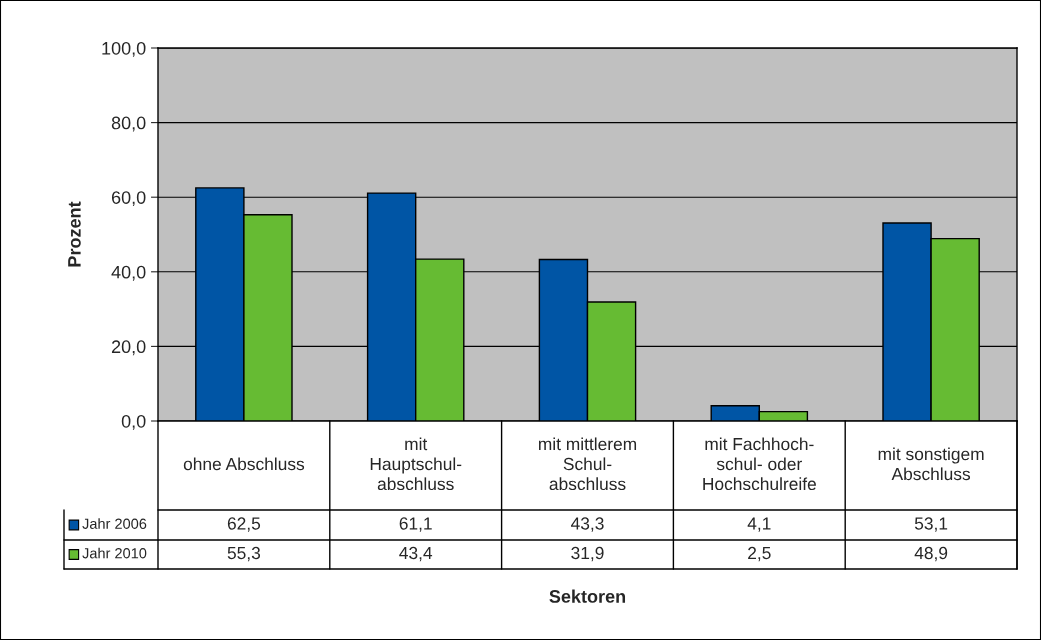 The width and height of the screenshot is (1041, 640). Describe the element at coordinates (759, 524) in the screenshot. I see `data-label: 4,1` at that location.